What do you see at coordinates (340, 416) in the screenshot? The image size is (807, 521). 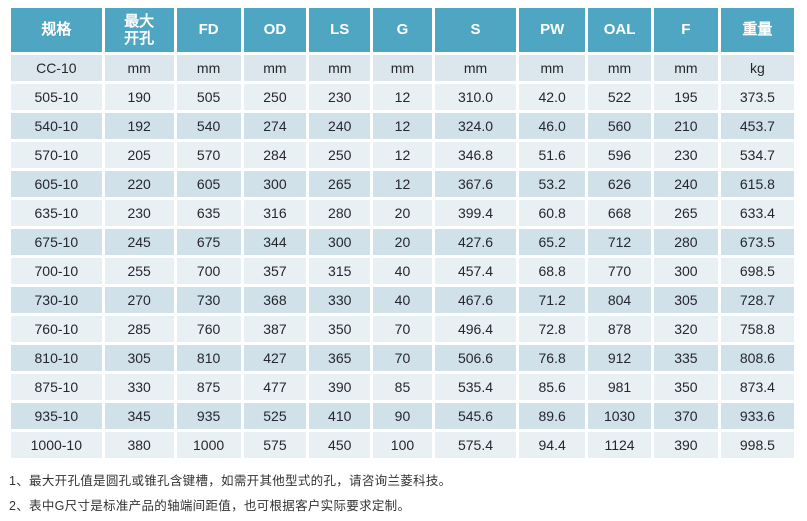 I see `table-cell: 410` at bounding box center [340, 416].